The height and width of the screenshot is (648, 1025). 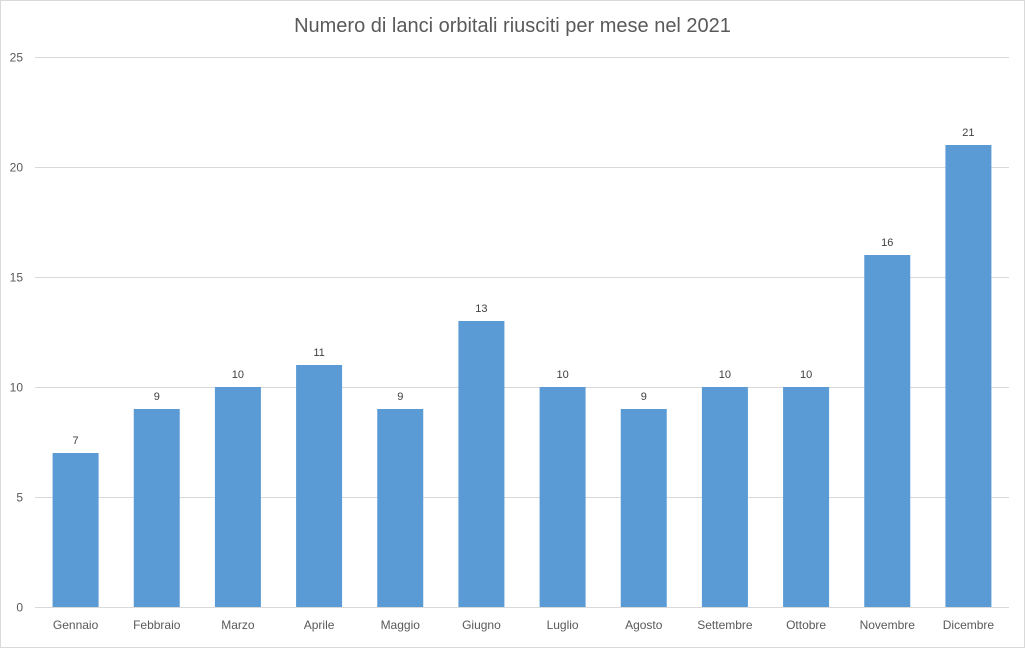 What do you see at coordinates (19, 608) in the screenshot?
I see `y-tick-label: 0` at bounding box center [19, 608].